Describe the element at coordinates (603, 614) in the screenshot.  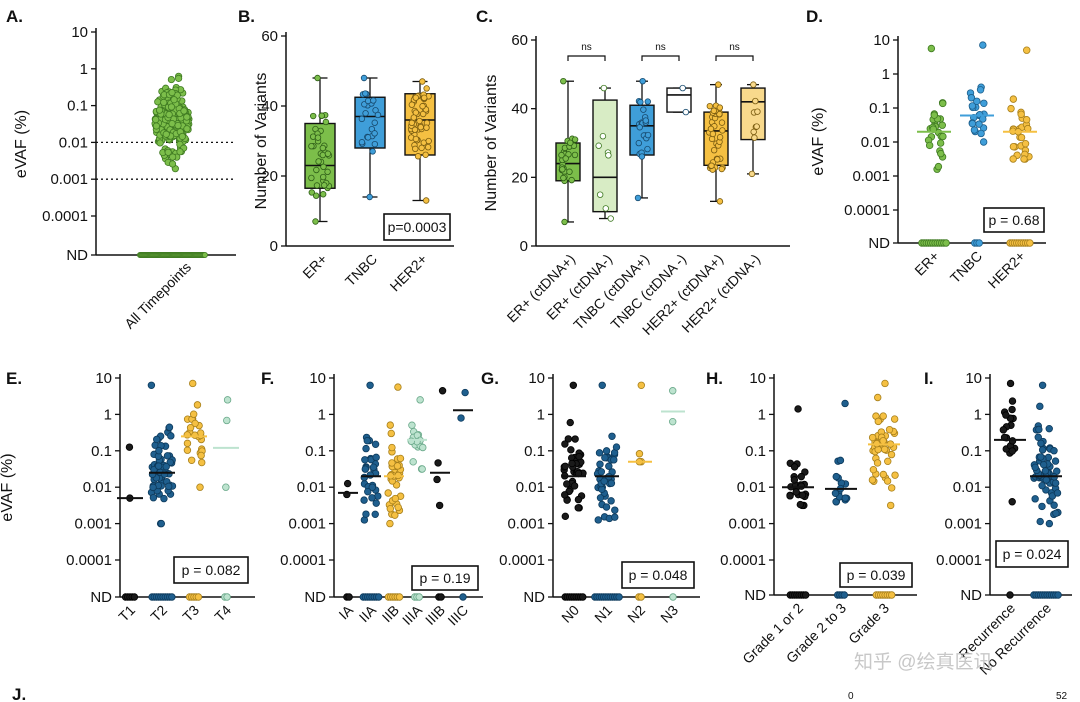
I see `x-category-label: N1` at that location.